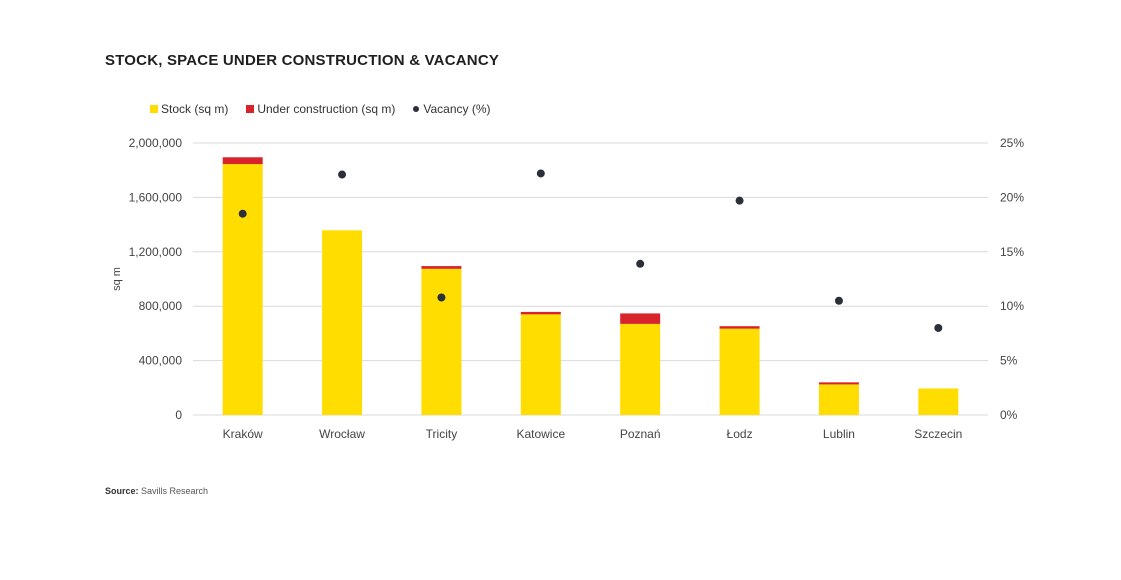 Image resolution: width=1121 pixels, height=580 pixels. I want to click on source-text: Savills Research, so click(175, 491).